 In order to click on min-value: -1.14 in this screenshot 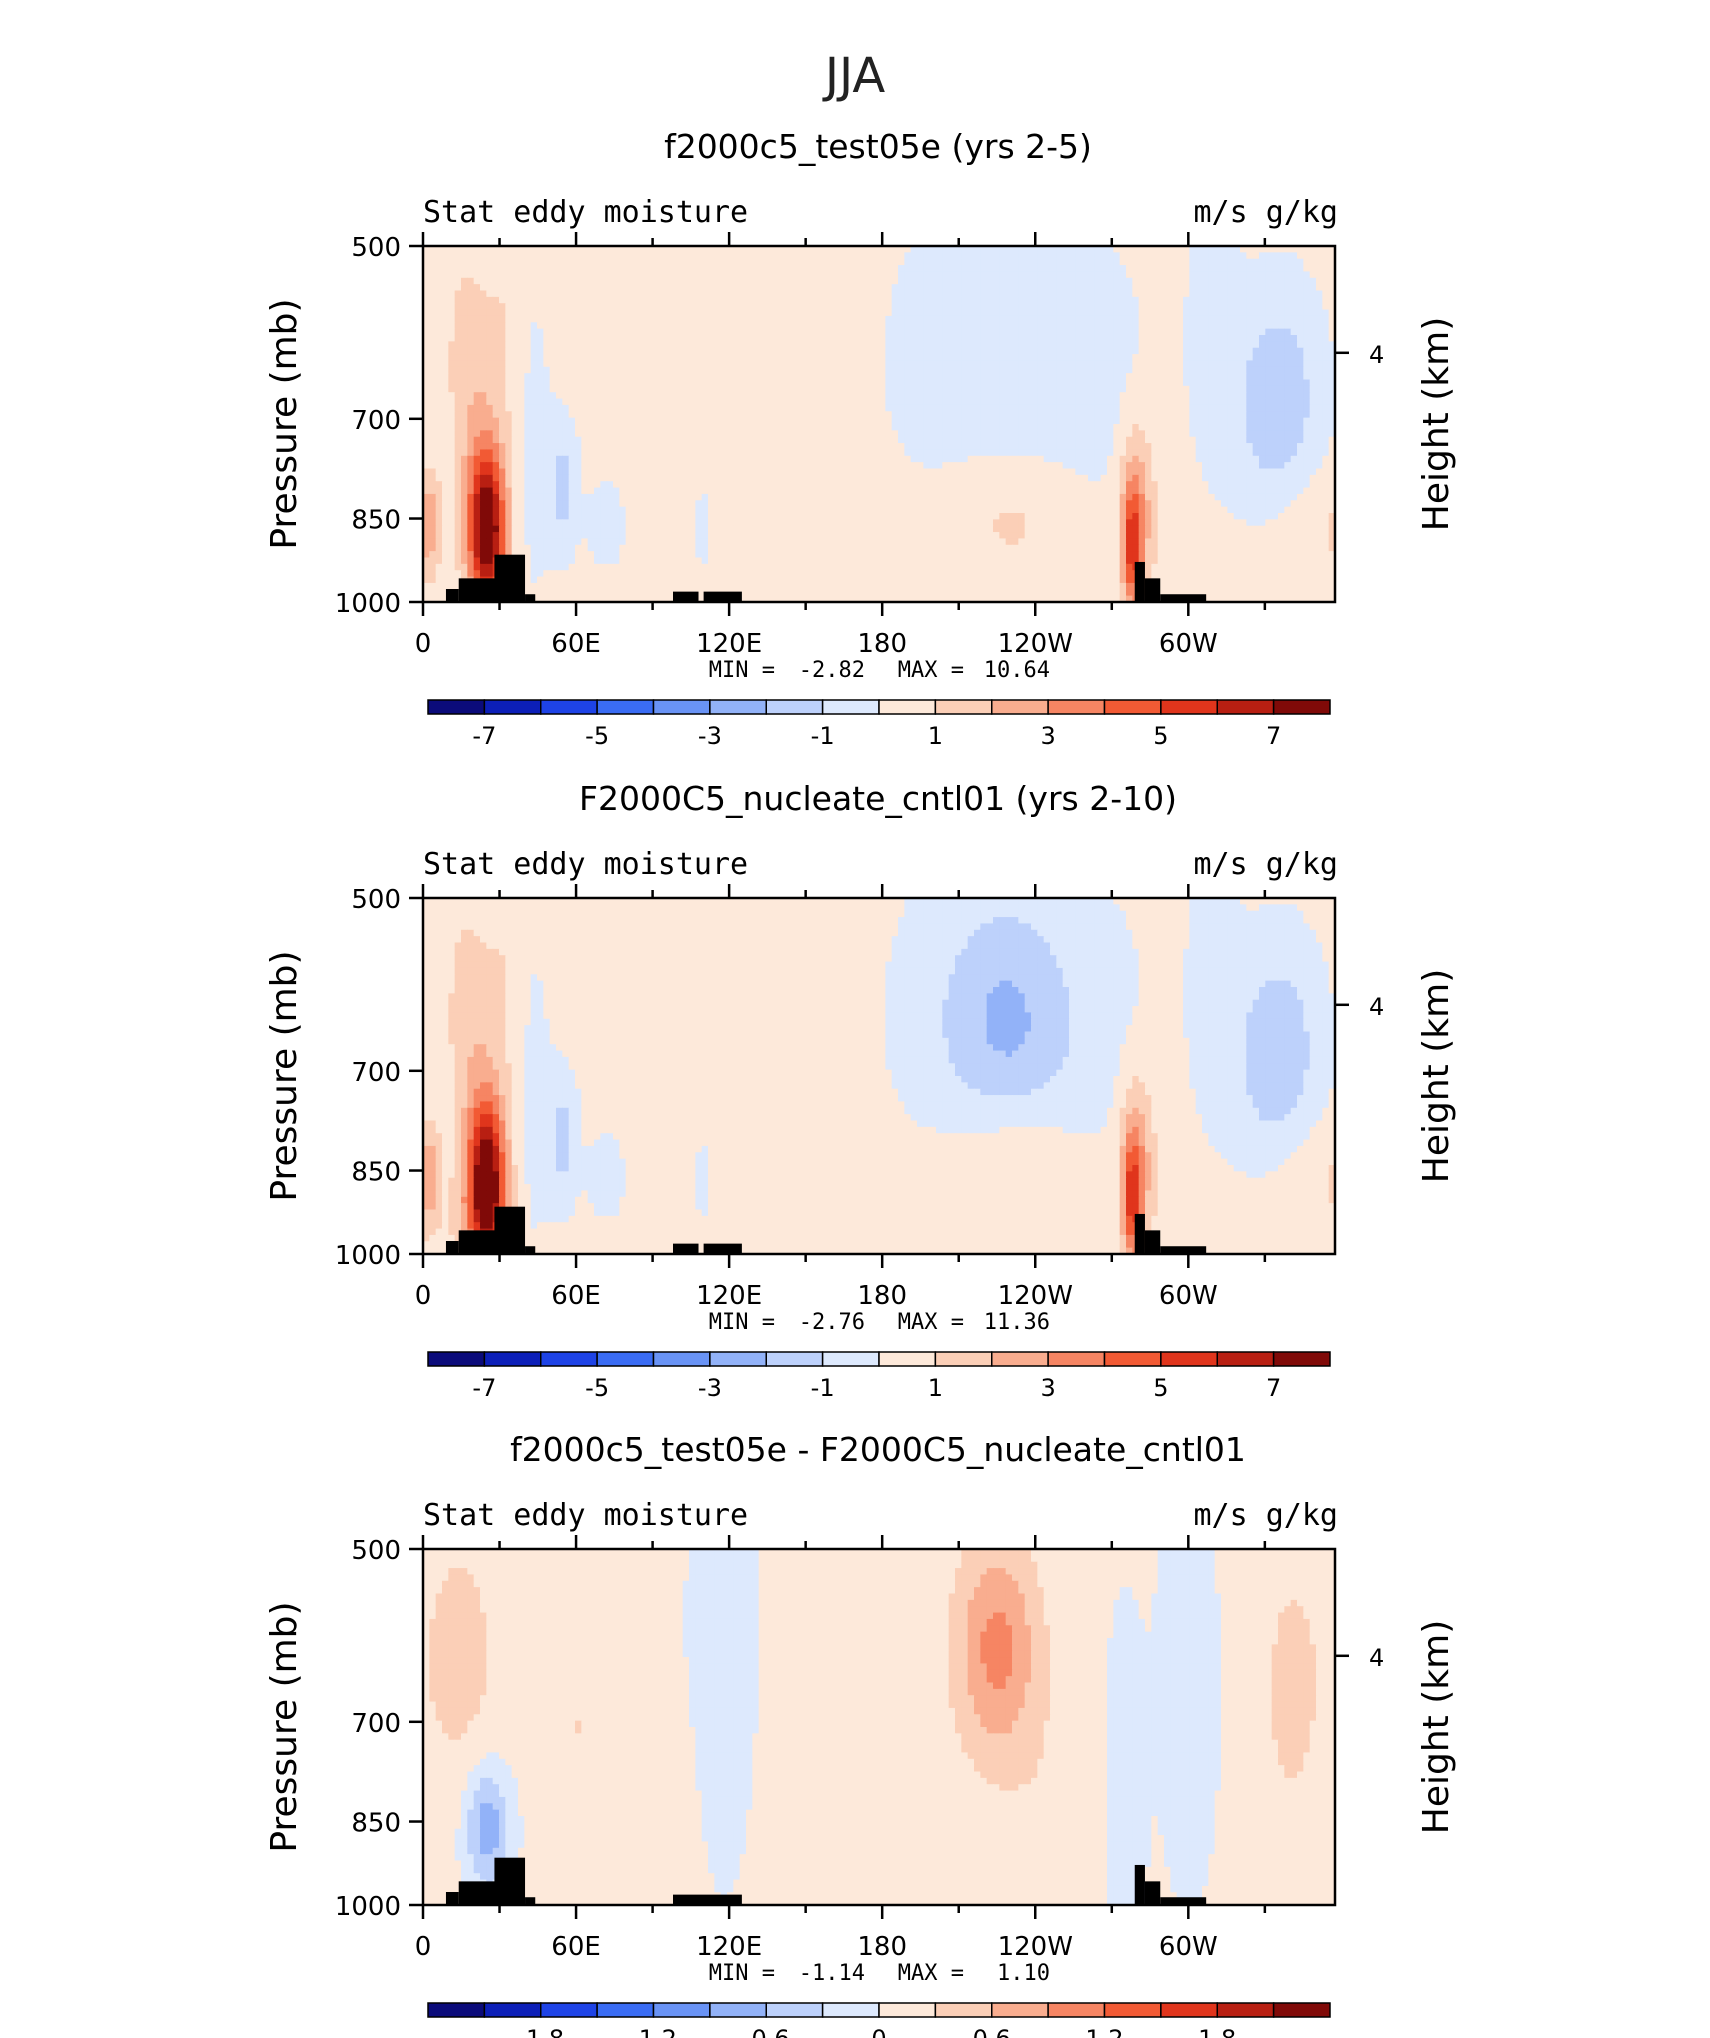, I will do `click(832, 1973)`.